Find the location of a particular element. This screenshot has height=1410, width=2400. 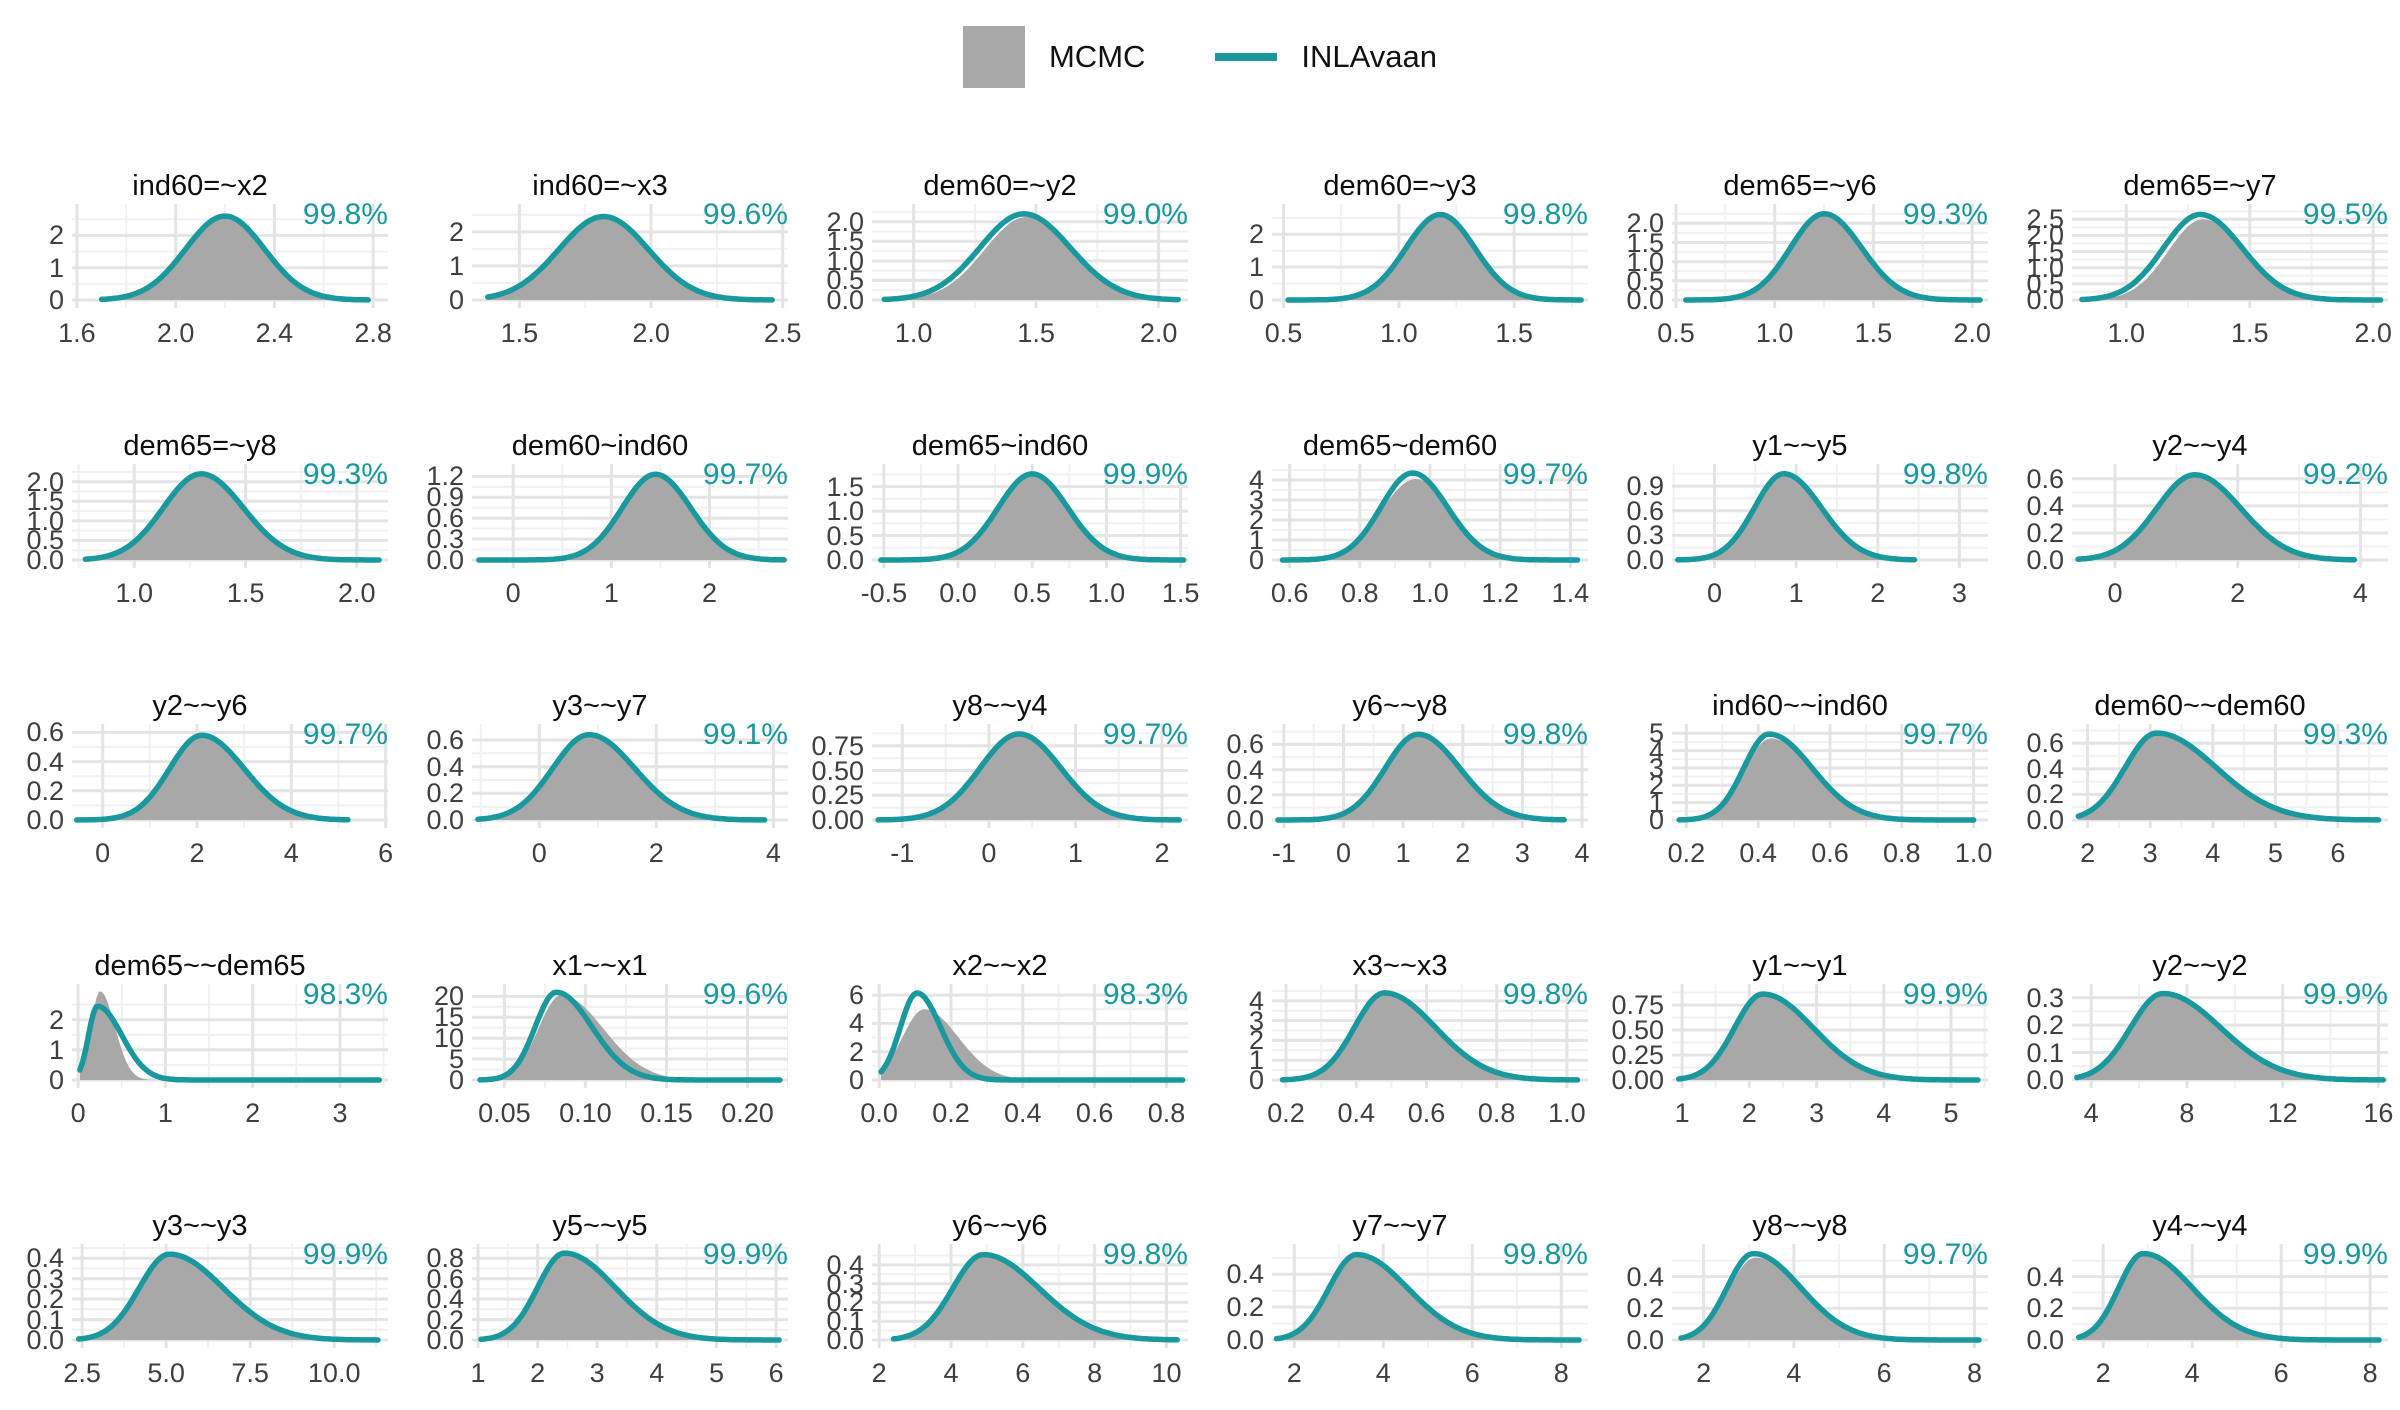

x-tick-label: 0 is located at coordinates (989, 853).